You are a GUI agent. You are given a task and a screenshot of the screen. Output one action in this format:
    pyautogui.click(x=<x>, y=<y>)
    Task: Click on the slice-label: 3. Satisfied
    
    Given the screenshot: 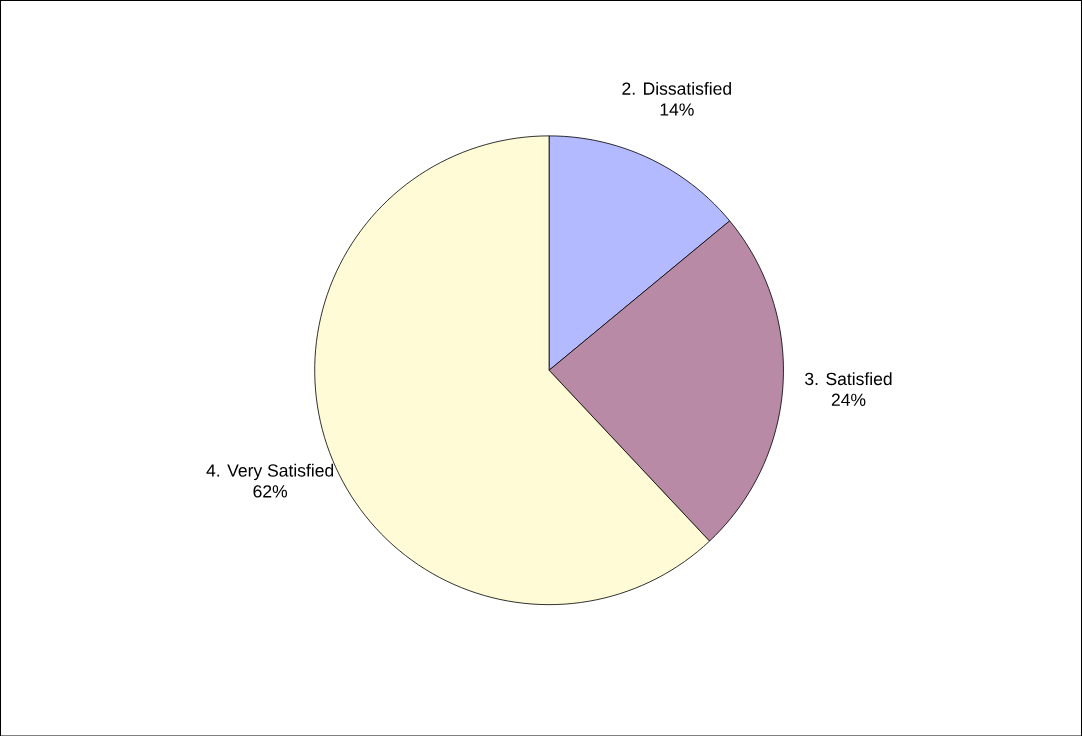 What is the action you would take?
    pyautogui.click(x=848, y=378)
    